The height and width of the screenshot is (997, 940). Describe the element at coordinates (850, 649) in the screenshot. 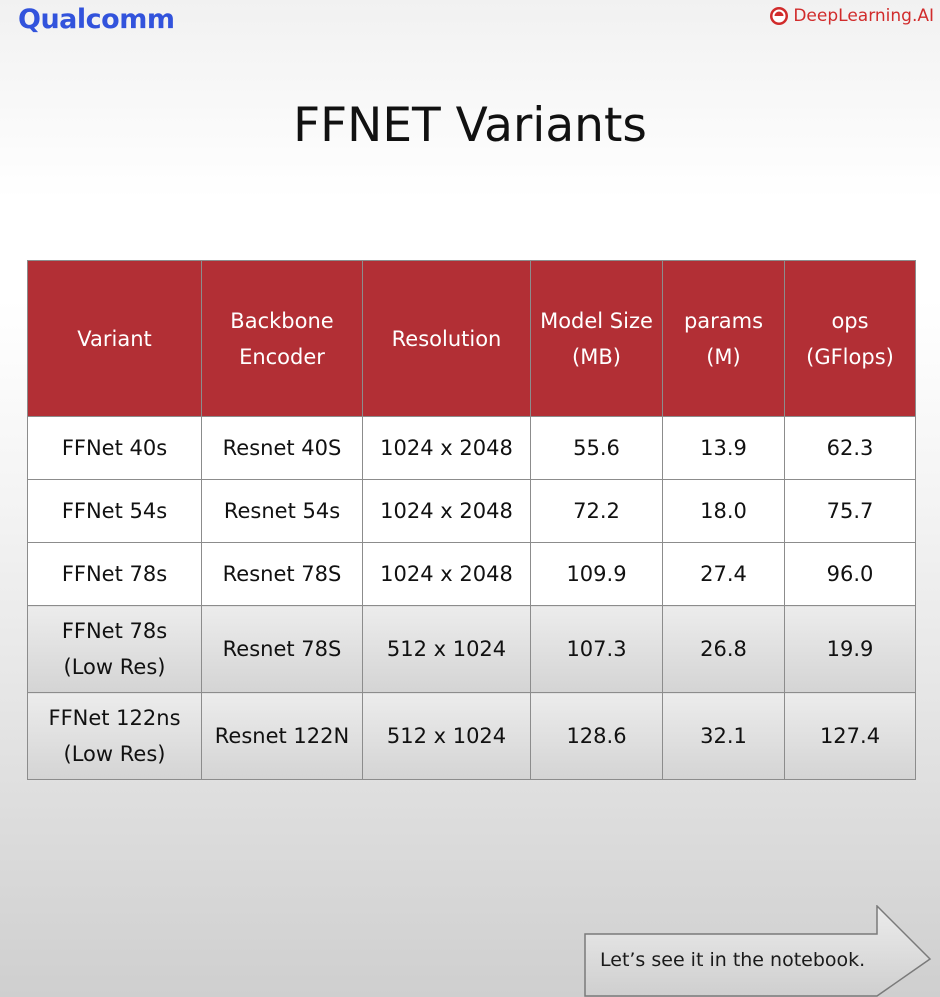

I see `cell-ops: 19.9` at that location.